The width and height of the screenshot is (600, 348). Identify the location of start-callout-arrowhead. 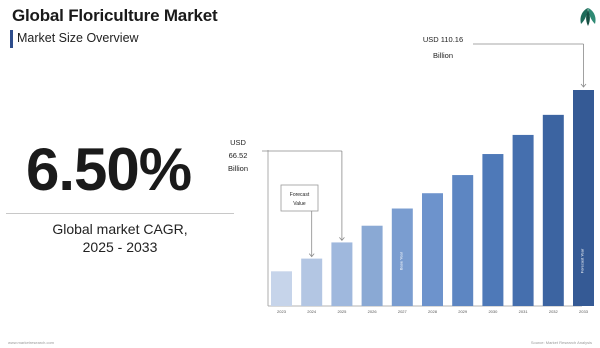
(342, 239).